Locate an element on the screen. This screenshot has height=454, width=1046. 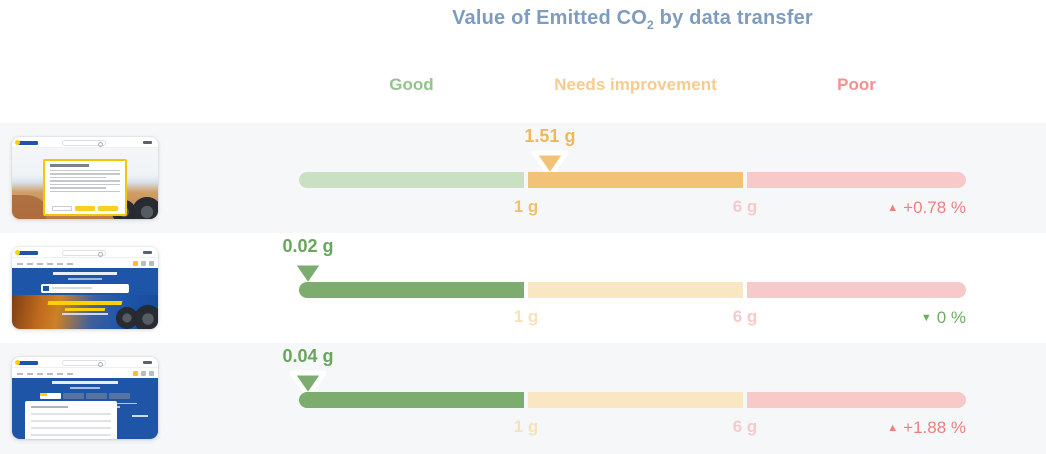
trend-arrow-icon: ▲ is located at coordinates (893, 428).